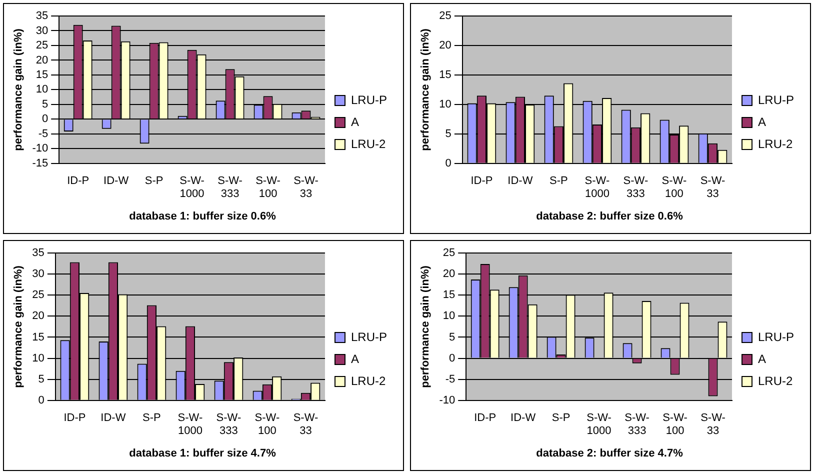 The image size is (814, 475). Describe the element at coordinates (202, 216) in the screenshot. I see `text: database 1: buffer size 0.6%` at that location.